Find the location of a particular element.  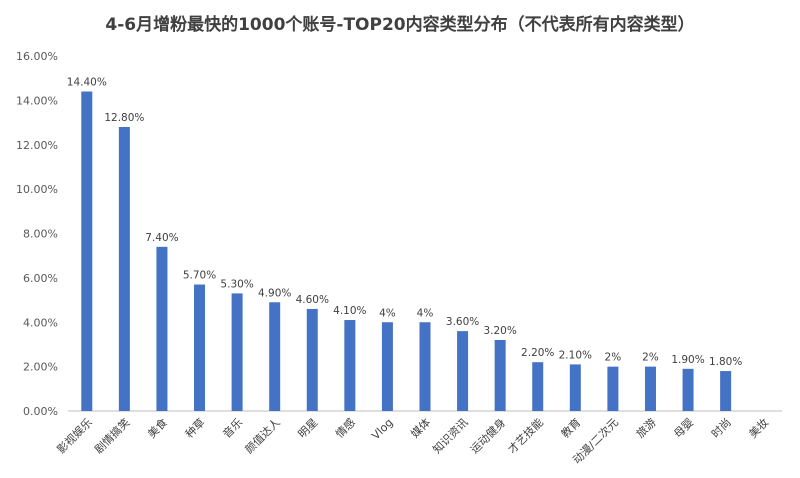

data-label: 2.10% is located at coordinates (575, 355).